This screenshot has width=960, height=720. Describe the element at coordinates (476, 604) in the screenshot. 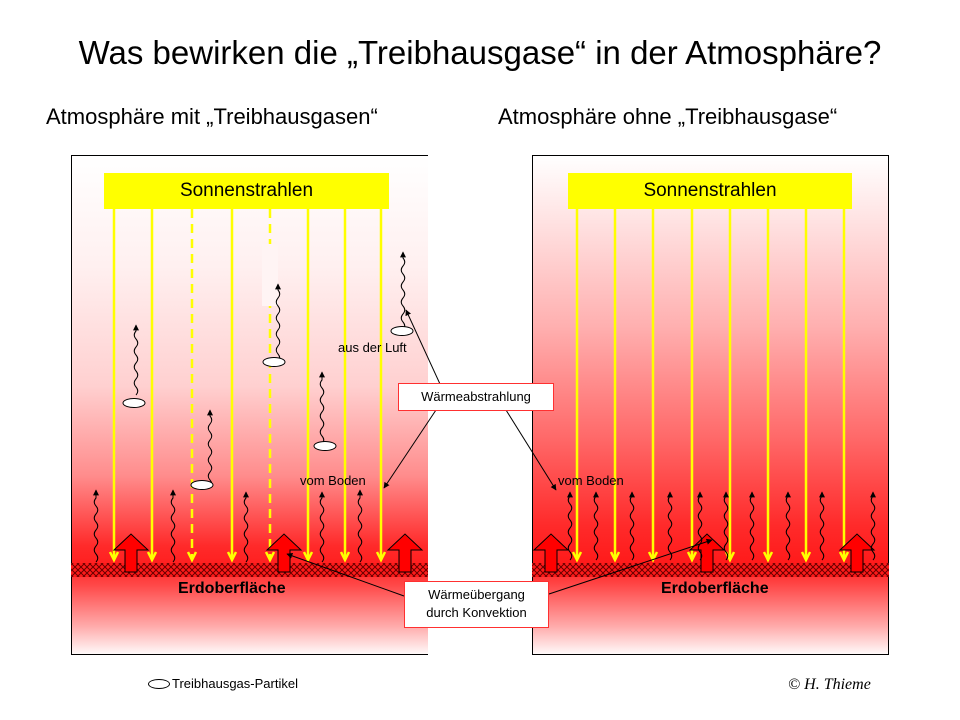

I see `convection-callout: Wärmeübergang durch Konvektion` at that location.